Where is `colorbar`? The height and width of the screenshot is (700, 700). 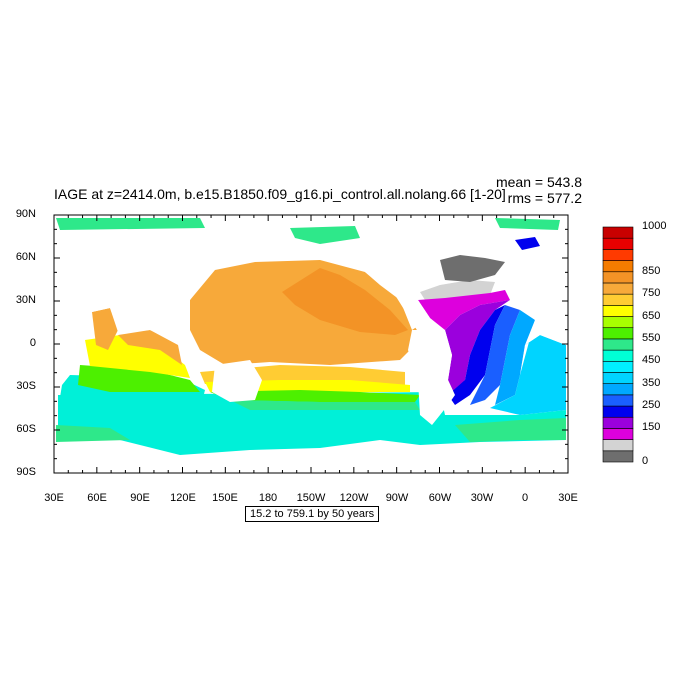
colorbar is located at coordinates (618, 344).